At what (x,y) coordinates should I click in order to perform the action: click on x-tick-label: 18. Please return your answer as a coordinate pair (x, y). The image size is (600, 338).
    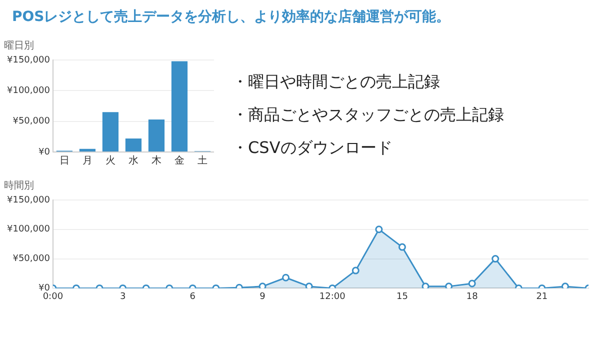
    Looking at the image, I should click on (472, 297).